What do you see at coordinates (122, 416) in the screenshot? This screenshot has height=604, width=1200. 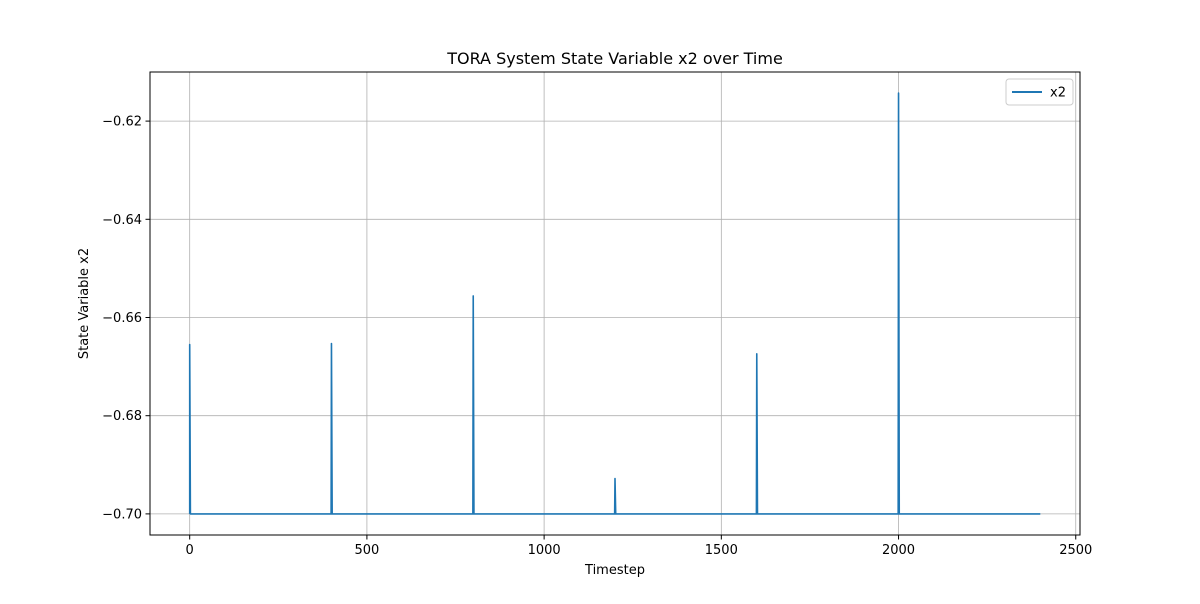 I see `y-tick-label: −0.68` at bounding box center [122, 416].